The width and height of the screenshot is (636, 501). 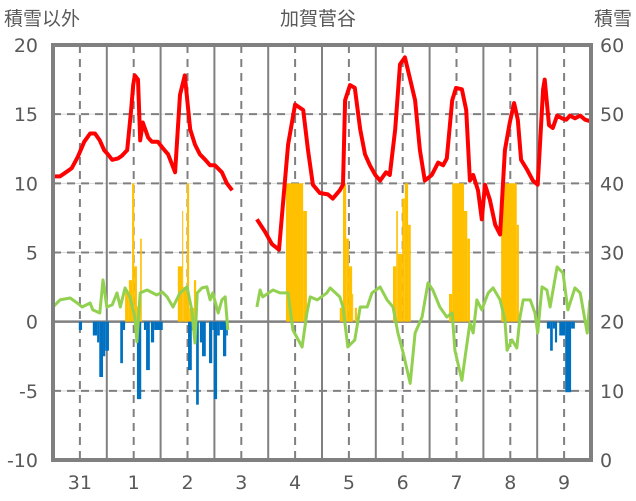 What do you see at coordinates (26, 115) in the screenshot?
I see `left-tick-label: 15` at bounding box center [26, 115].